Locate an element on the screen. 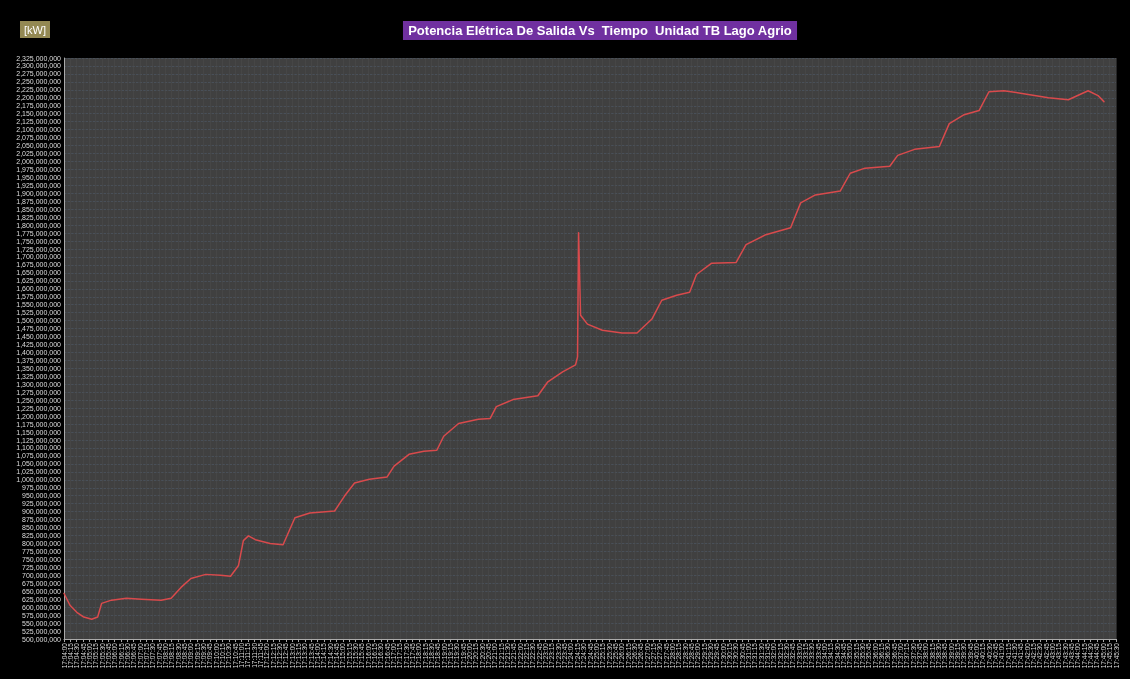 The width and height of the screenshot is (1130, 679). y-axis-title: [kW] is located at coordinates (35, 29).